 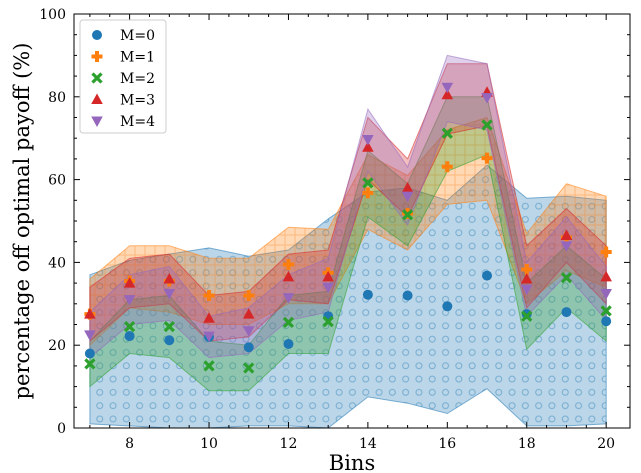 What do you see at coordinates (137, 122) in the screenshot?
I see `legend-label: M=4` at bounding box center [137, 122].